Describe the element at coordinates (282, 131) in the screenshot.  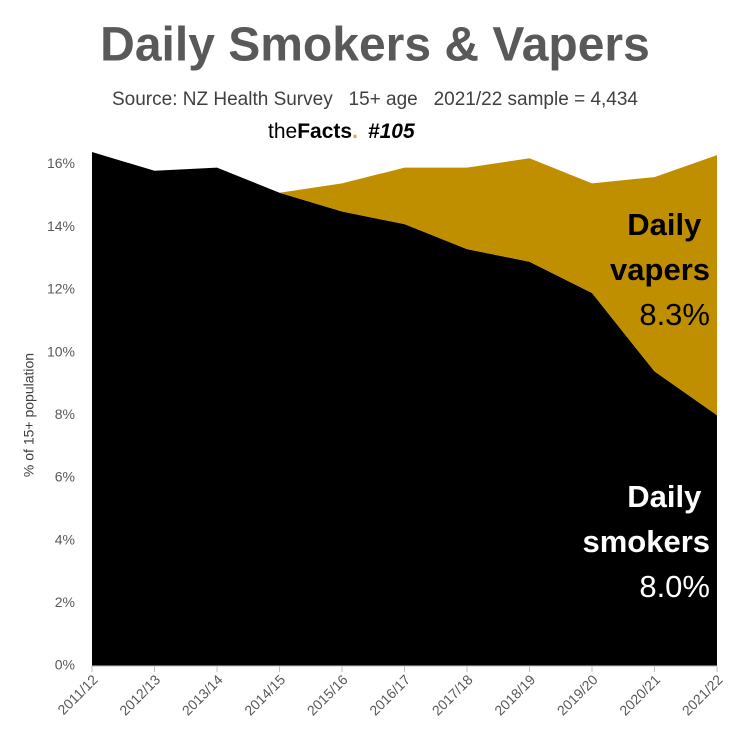
I see `brand-prefix: the` at that location.